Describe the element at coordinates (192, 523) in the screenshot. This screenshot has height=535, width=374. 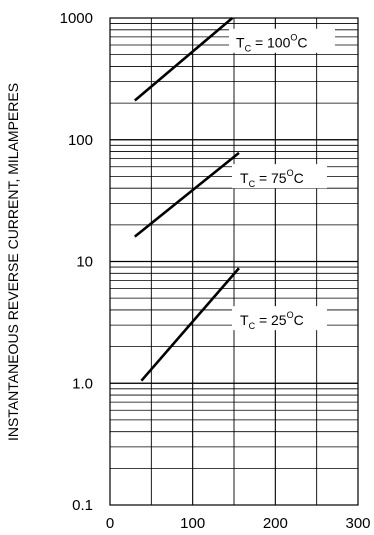
I see `x-tick-label: 100` at that location.